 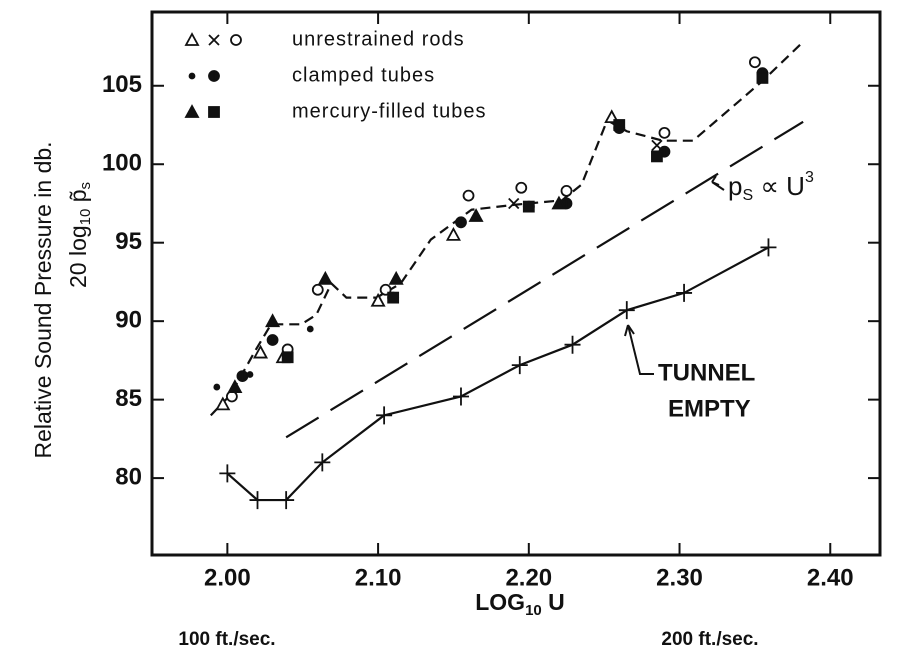 What do you see at coordinates (43, 299) in the screenshot?
I see `y-axis-label: Relative Sound Pressure in db.` at bounding box center [43, 299].